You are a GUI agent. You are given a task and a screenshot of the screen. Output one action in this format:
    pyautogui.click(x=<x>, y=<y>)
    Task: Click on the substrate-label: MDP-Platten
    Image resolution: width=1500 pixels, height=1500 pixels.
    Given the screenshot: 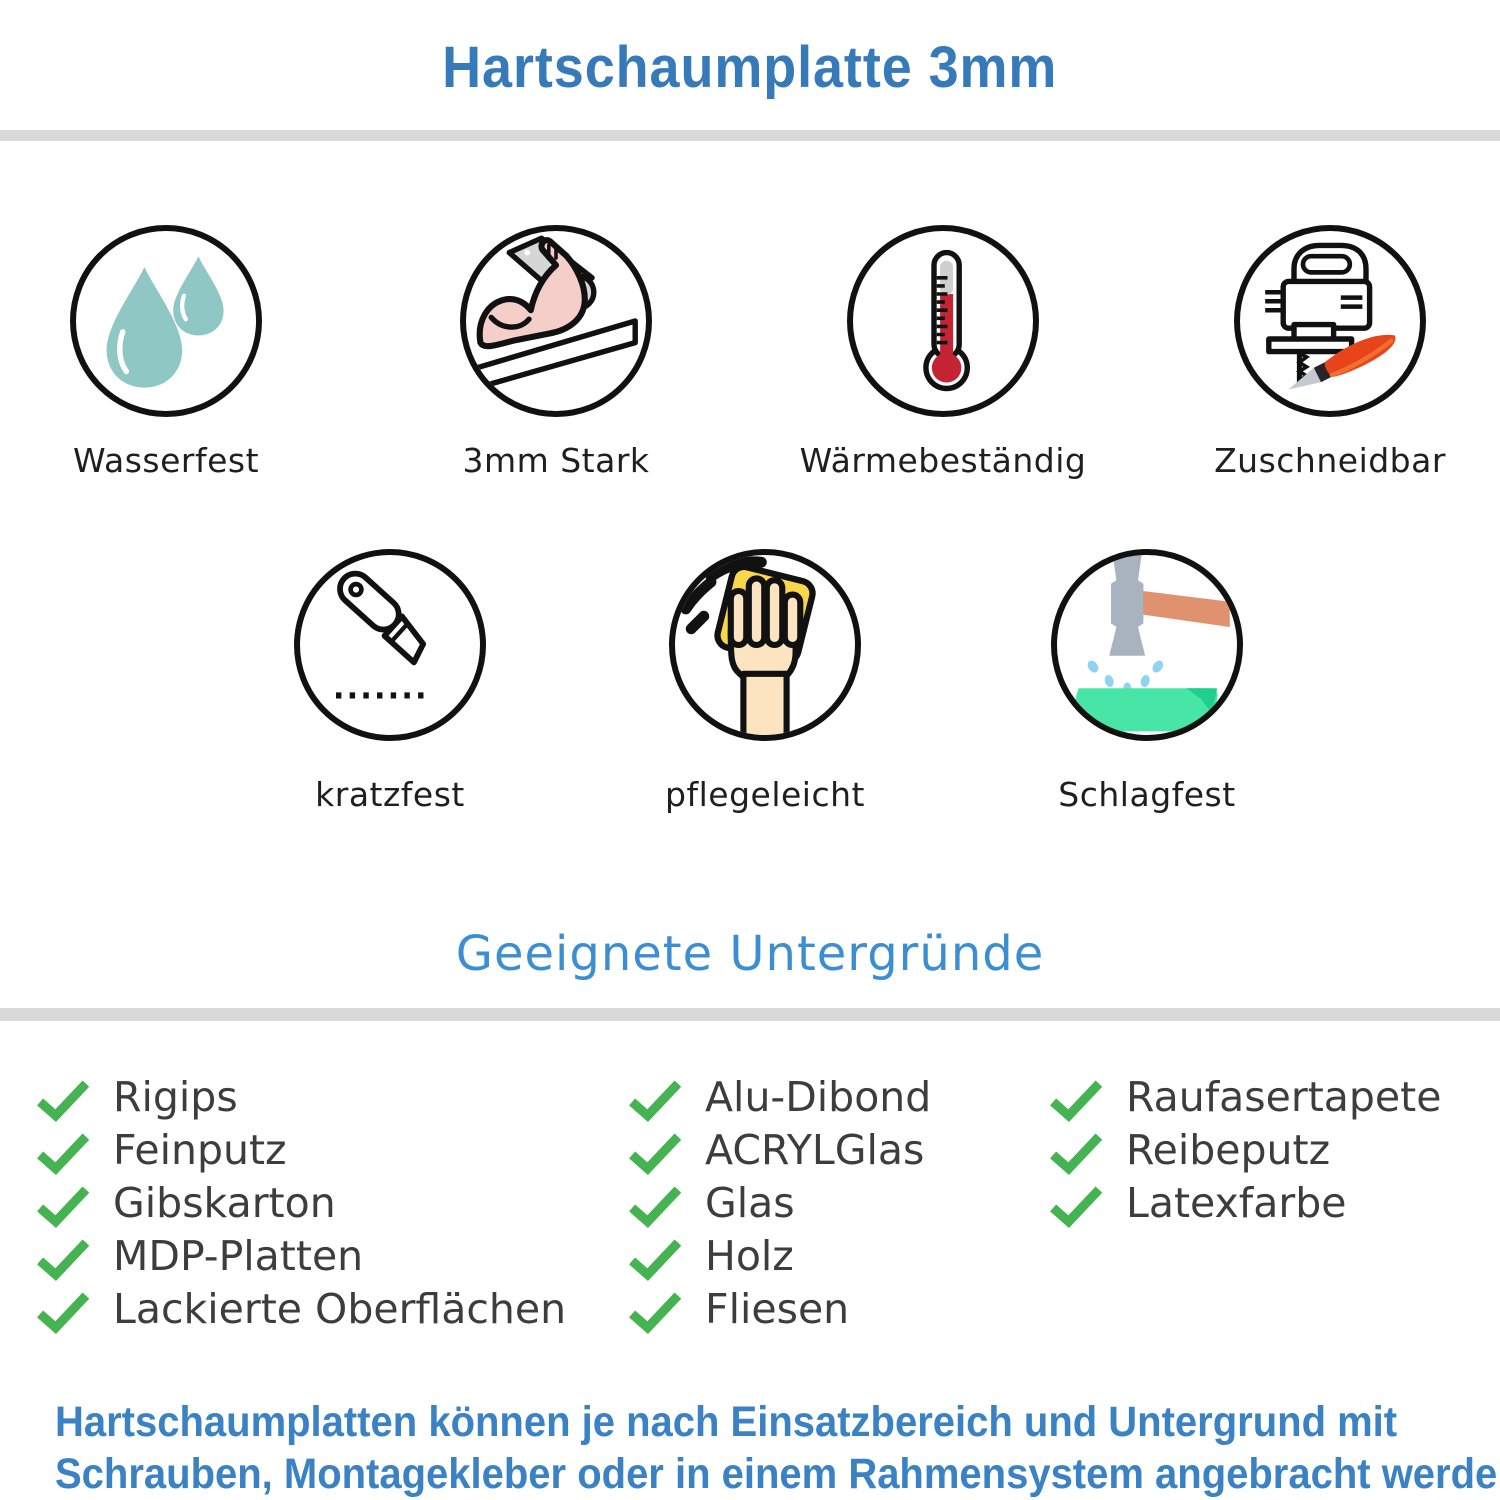 What is the action you would take?
    pyautogui.click(x=238, y=1255)
    